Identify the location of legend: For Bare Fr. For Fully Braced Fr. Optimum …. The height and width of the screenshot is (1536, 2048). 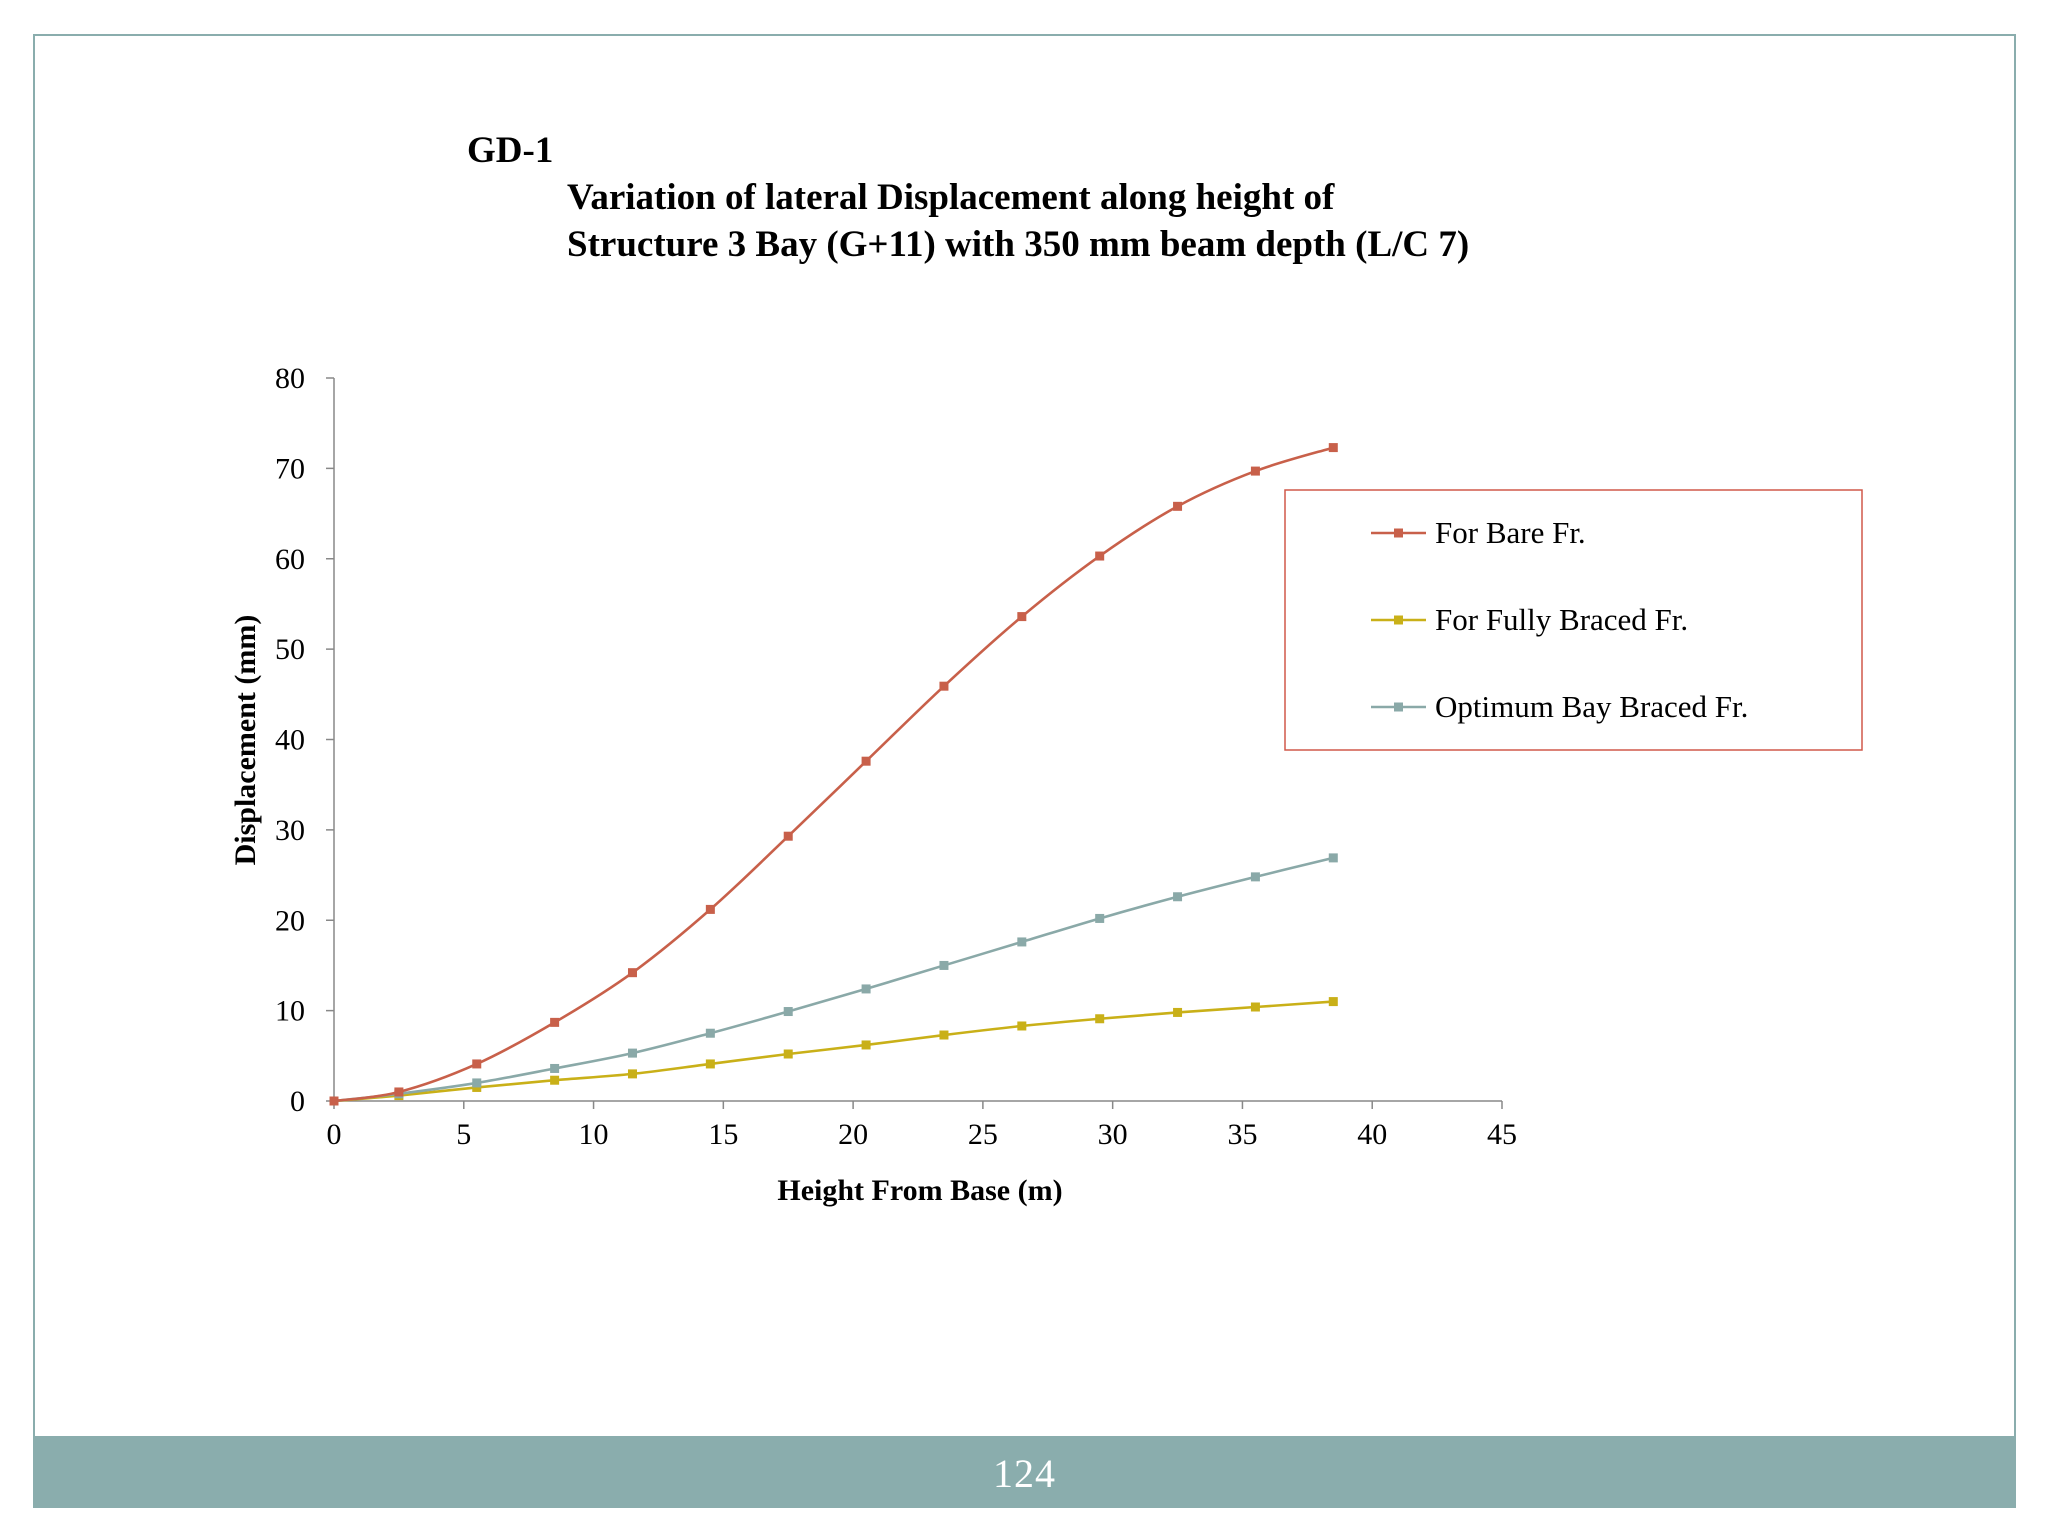
(1573, 620).